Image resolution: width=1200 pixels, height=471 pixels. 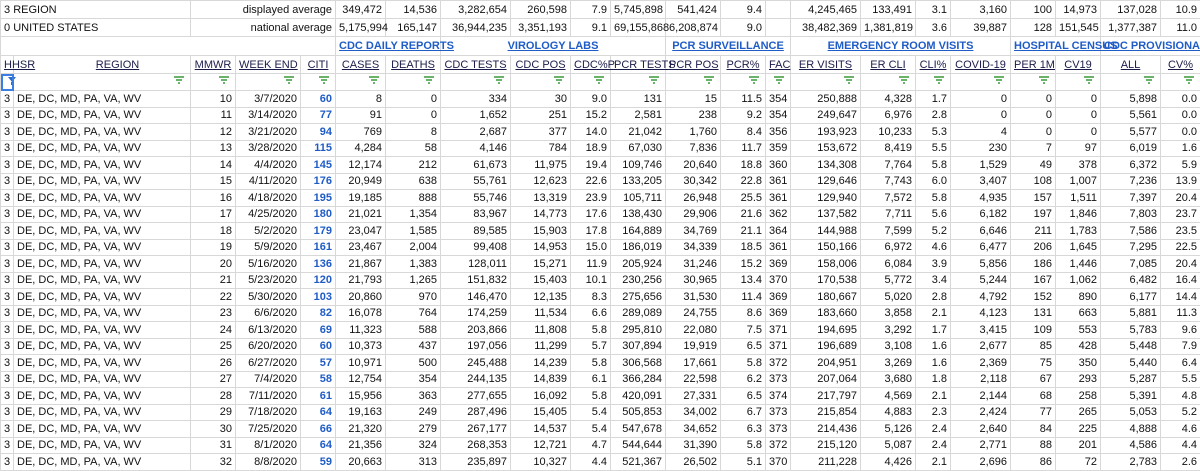 I want to click on data-cell: 11,299, so click(x=541, y=346).